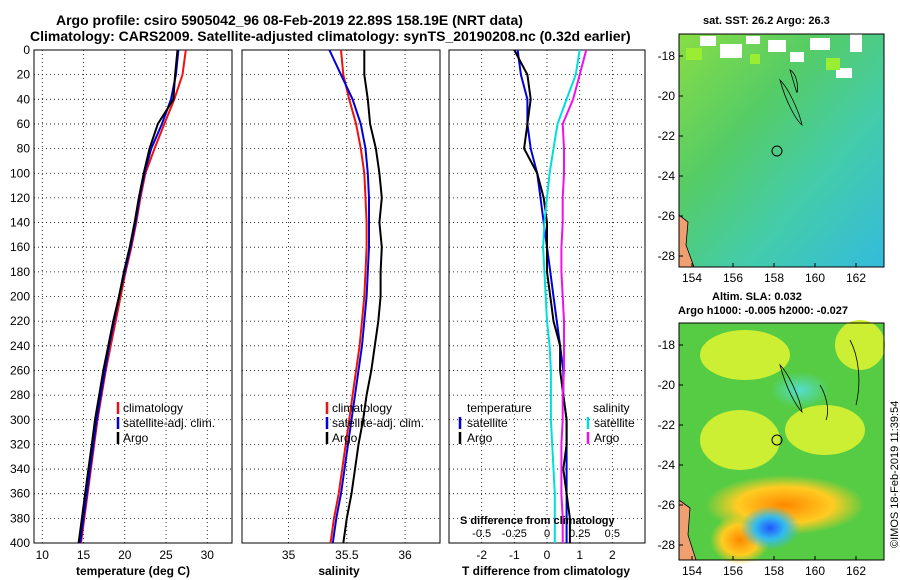 This screenshot has width=900, height=580. I want to click on y-tick-label: 40, so click(24, 99).